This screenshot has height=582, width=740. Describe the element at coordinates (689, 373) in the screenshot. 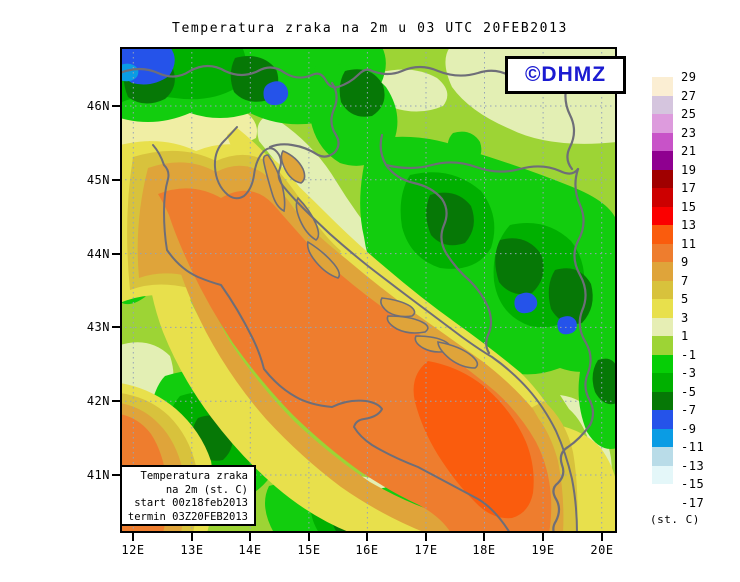

I see `colorbar-tick-label: -3` at that location.